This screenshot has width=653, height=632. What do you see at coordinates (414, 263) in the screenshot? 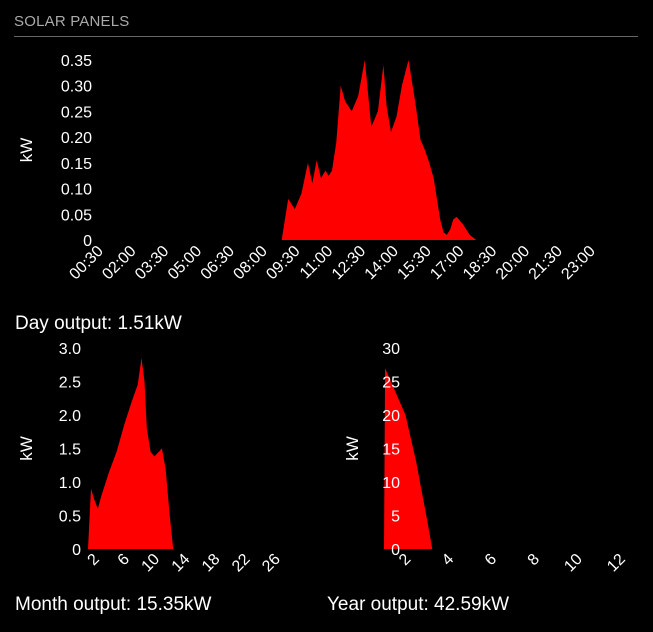
I see `day-xtick-label: 15:30` at bounding box center [414, 263].